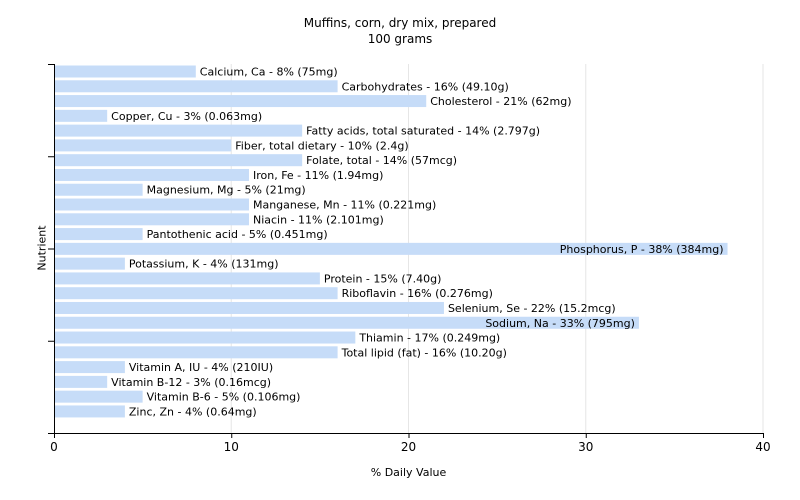 The height and width of the screenshot is (500, 800). What do you see at coordinates (191, 382) in the screenshot?
I see `bar-label: Vitamin B-12 - 3% (0.16mcg)` at bounding box center [191, 382].